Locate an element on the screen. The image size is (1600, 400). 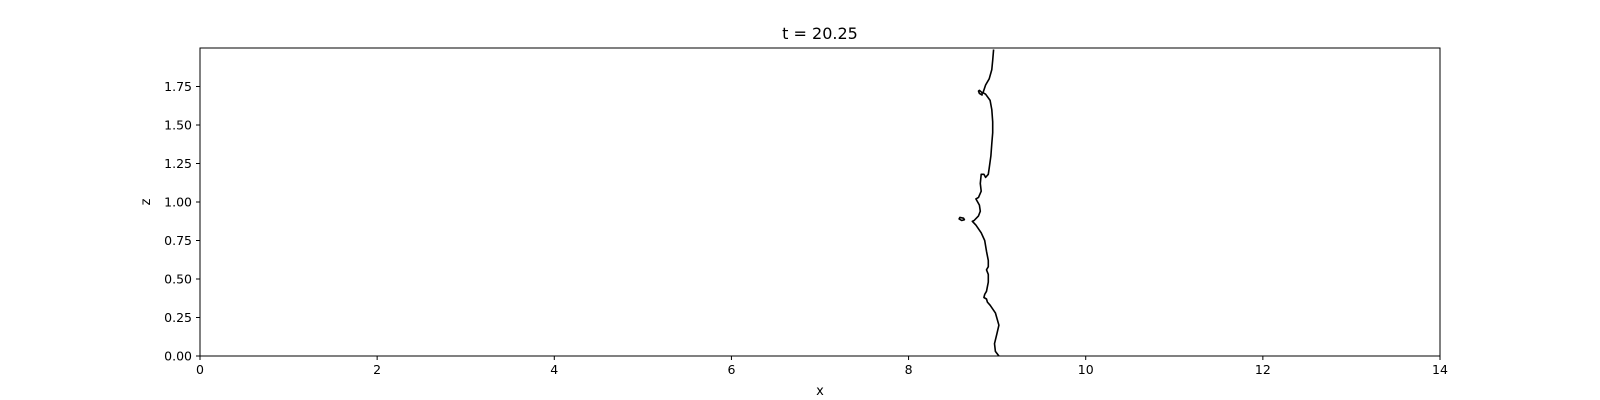
y-tick-label: 0.25 is located at coordinates (178, 317).